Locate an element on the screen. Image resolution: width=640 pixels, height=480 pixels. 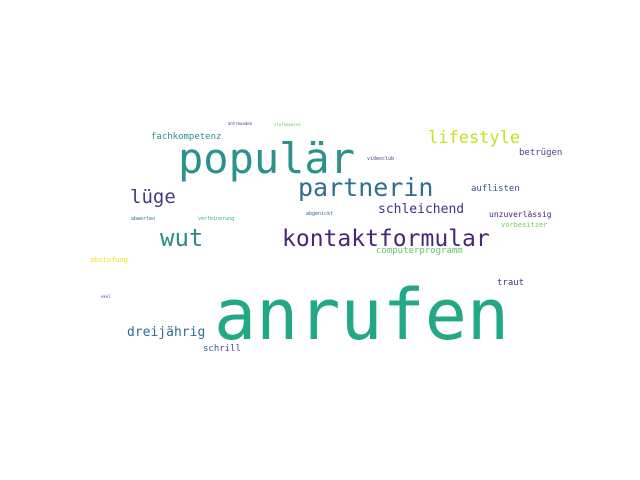
word-computerprogramm: computerprogramm is located at coordinates (419, 251).